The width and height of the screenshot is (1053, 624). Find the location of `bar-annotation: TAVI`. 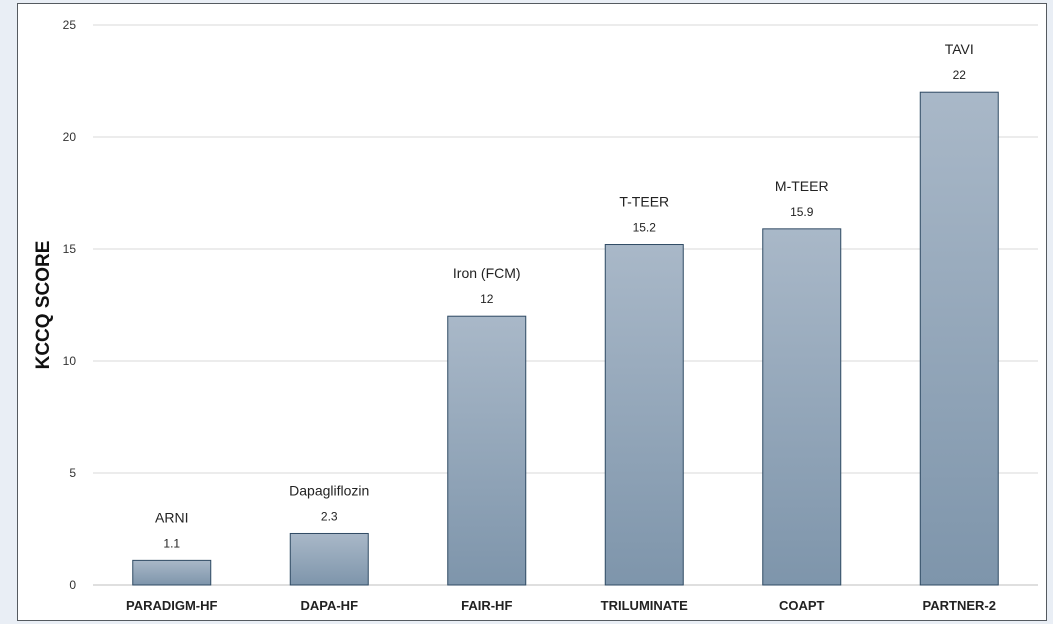

bar-annotation: TAVI is located at coordinates (959, 49).